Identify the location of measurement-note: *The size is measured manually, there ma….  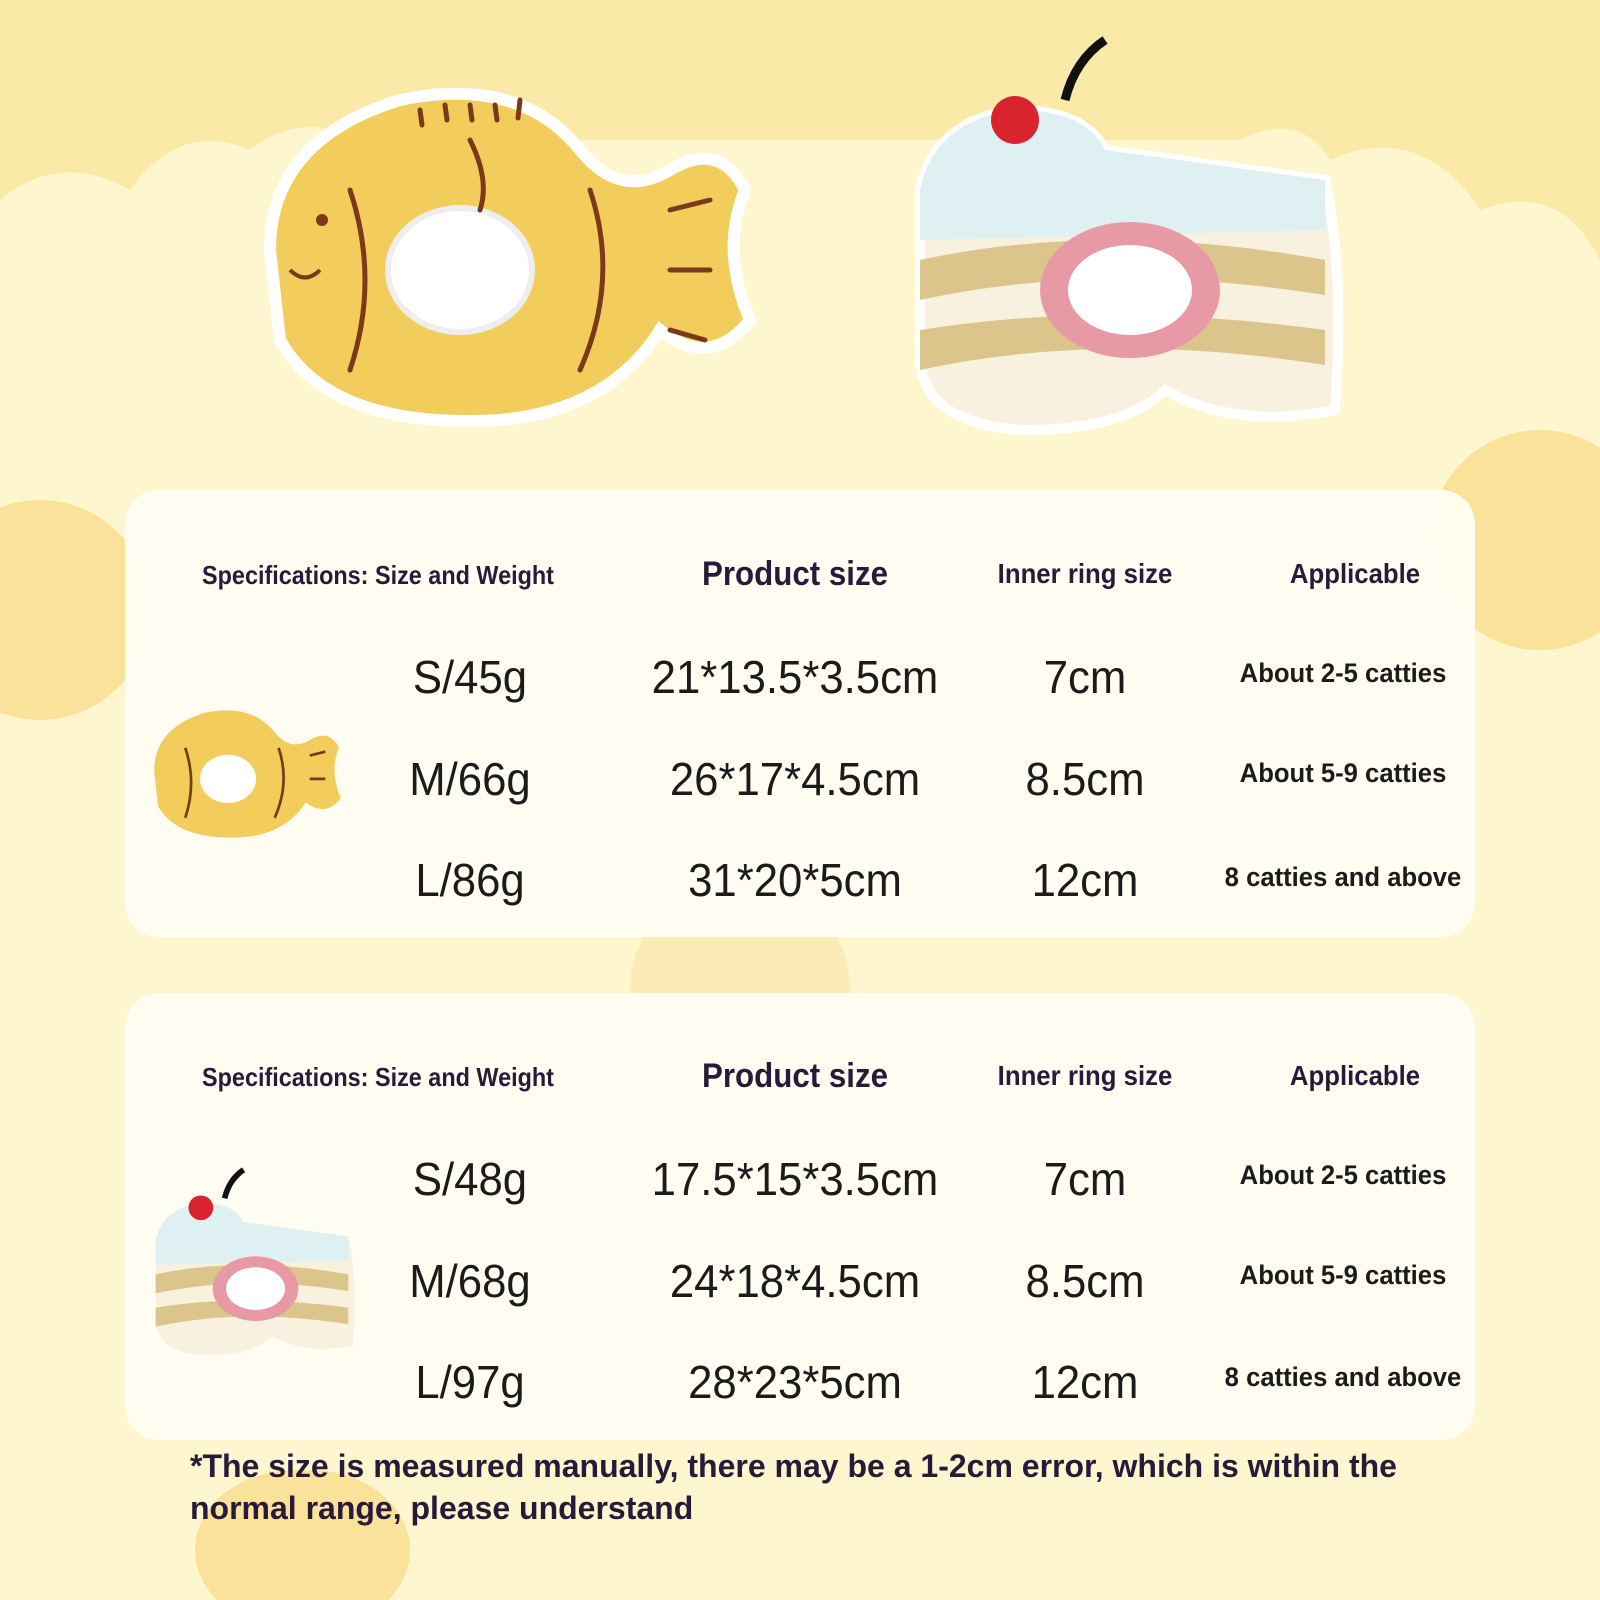
(793, 1487).